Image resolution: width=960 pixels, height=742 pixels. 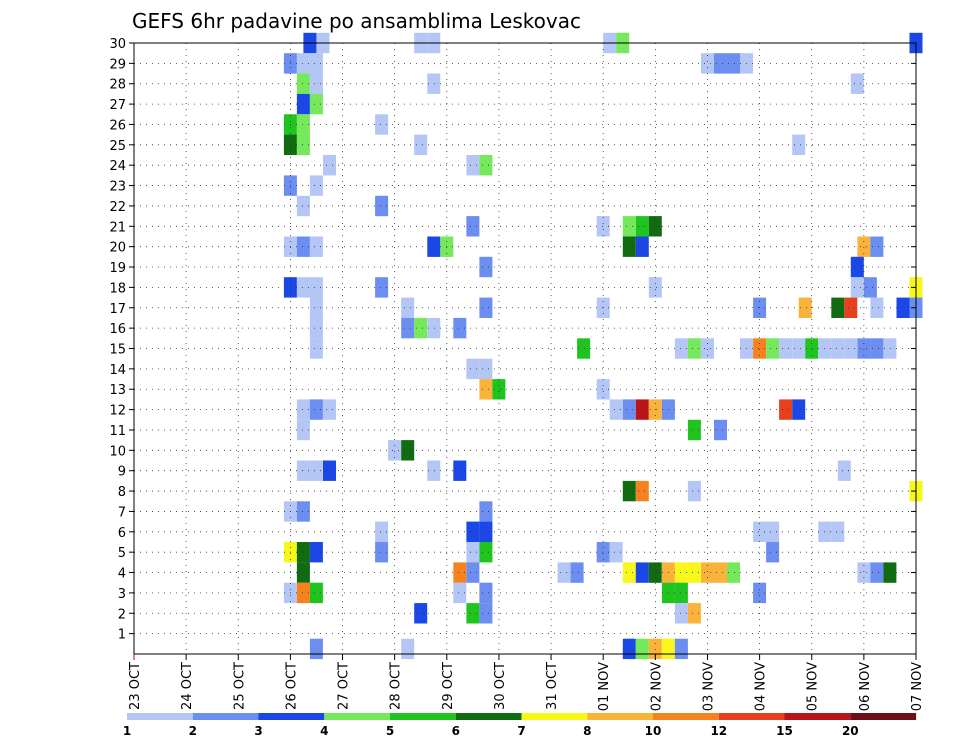 I want to click on colorbar-label: 7, so click(x=521, y=731).